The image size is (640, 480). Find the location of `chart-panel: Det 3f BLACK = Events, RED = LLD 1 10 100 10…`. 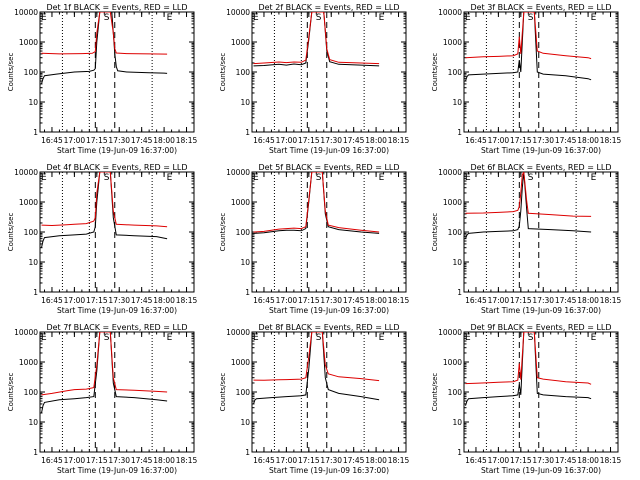

chart-panel: Det 3f BLACK = Events, RED = LLD 1 10 100 10… is located at coordinates (526, 79).